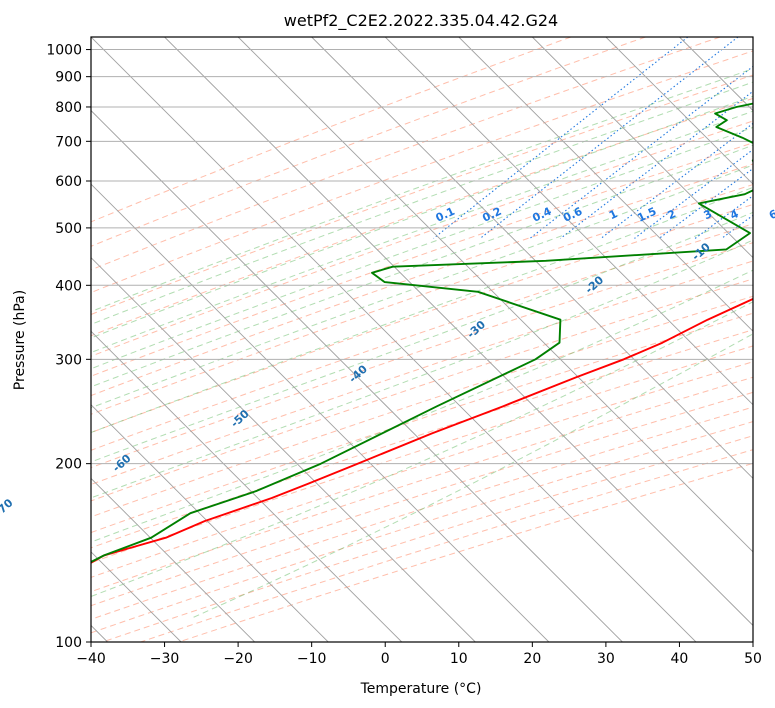 The image size is (775, 708). I want to click on y-tick-label: 300, so click(68, 360).